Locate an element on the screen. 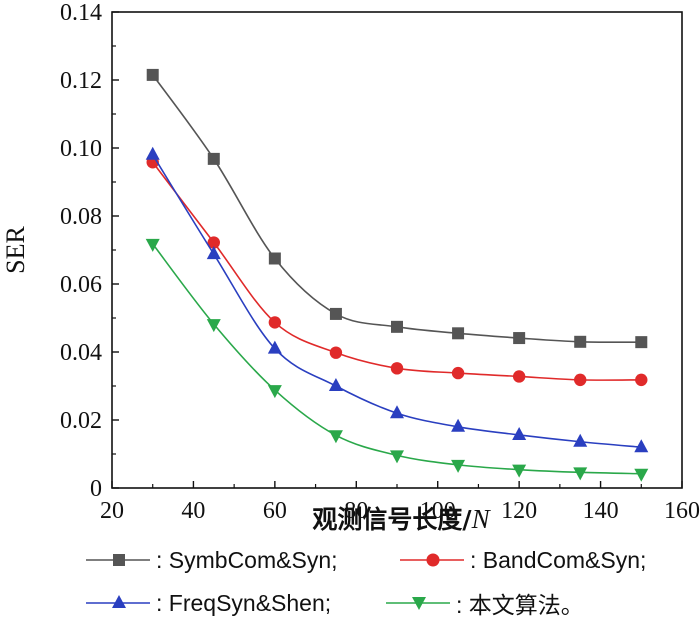 This screenshot has width=700, height=635. y-tick-label: 0 is located at coordinates (96, 489).